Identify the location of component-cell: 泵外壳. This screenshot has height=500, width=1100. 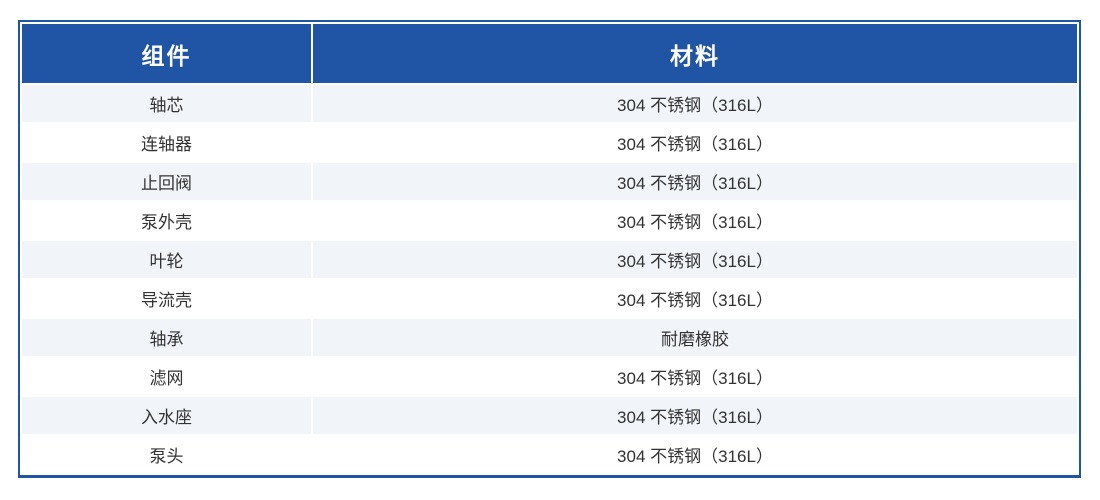
(166, 220).